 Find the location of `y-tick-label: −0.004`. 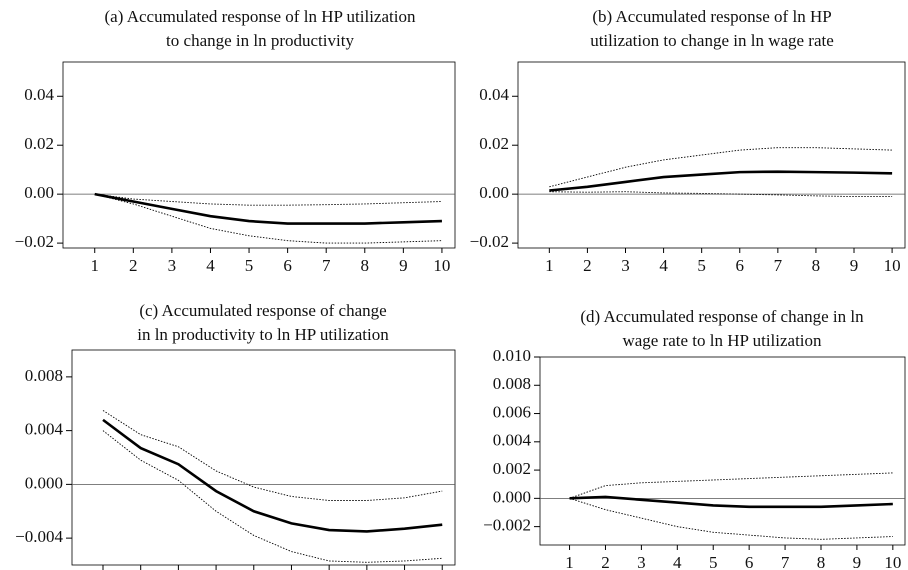

y-tick-label: −0.004 is located at coordinates (39, 536).